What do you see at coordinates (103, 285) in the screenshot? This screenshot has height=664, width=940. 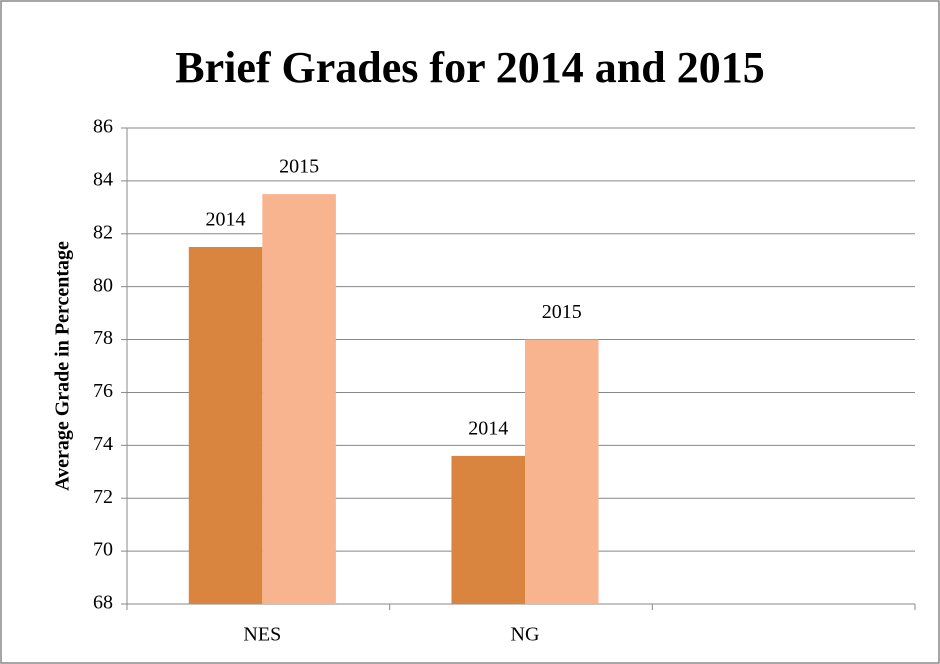 I see `y-tick-label: 80` at bounding box center [103, 285].